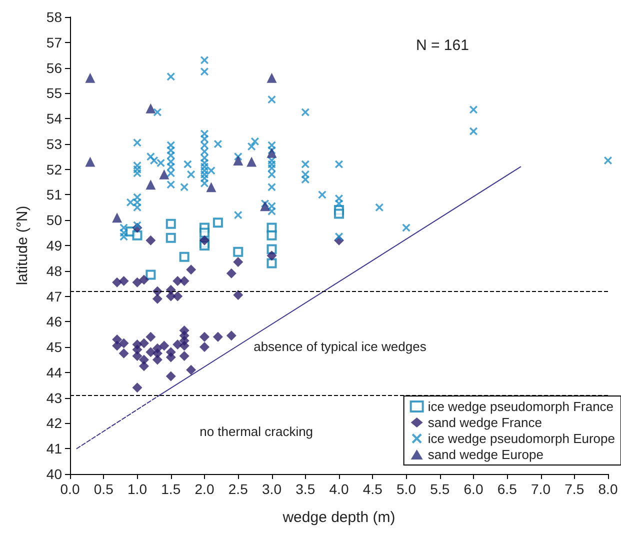 Image resolution: width=621 pixels, height=533 pixels. I want to click on legend-label: ice wedge pseudomorph France, so click(521, 406).